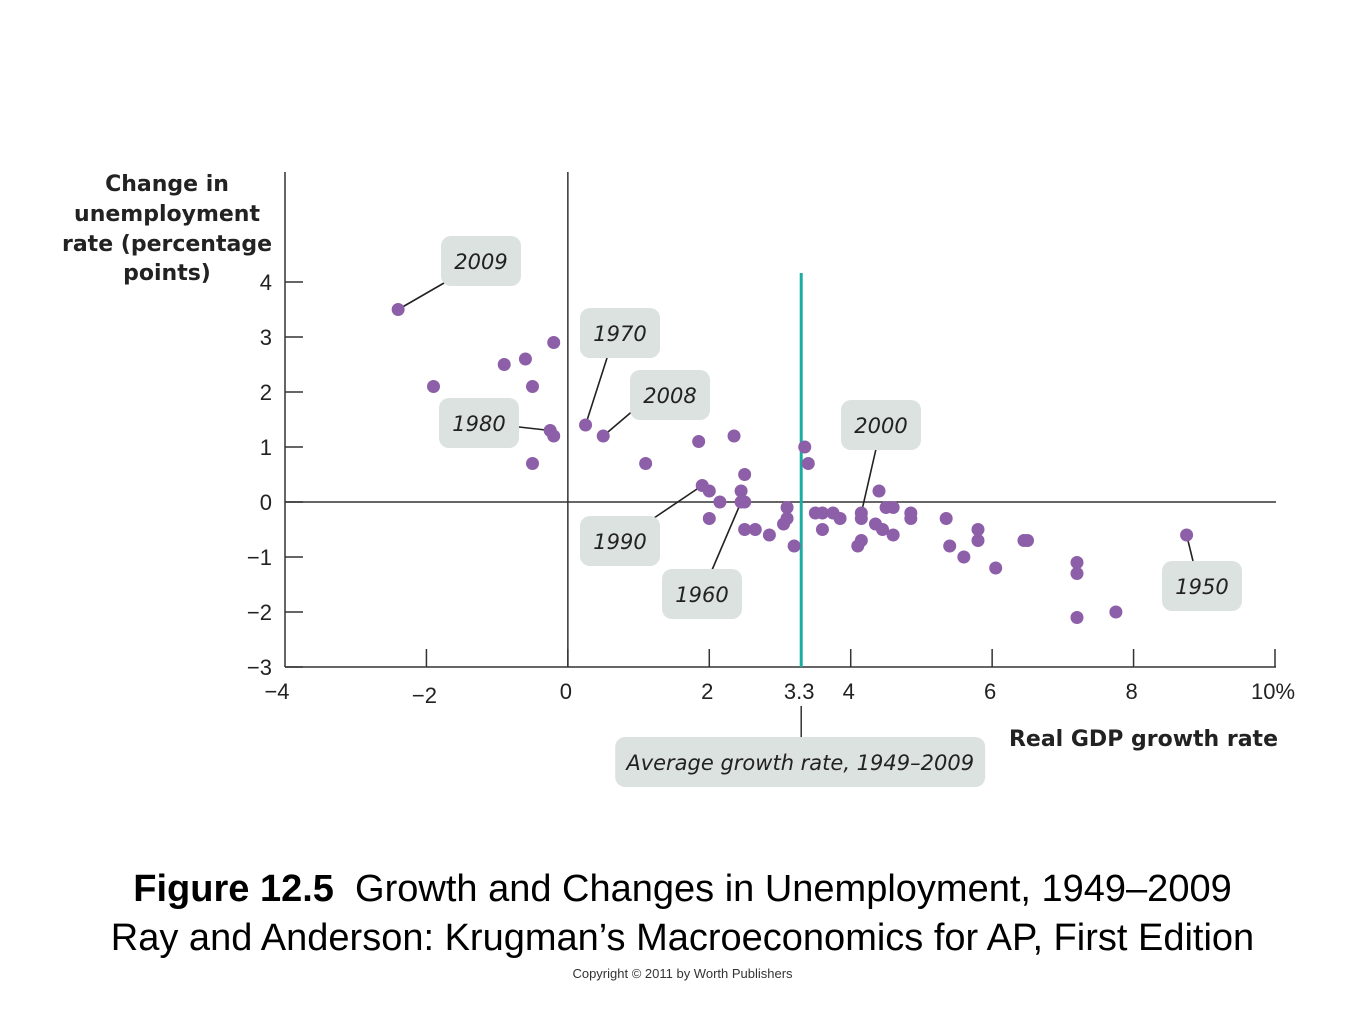 The width and height of the screenshot is (1365, 1024). I want to click on callout-leader-1990, so click(678, 501).